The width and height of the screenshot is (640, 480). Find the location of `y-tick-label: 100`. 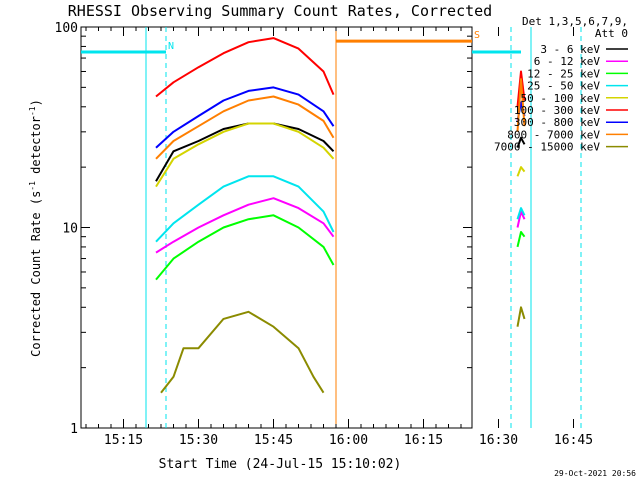

y-tick-label: 100 is located at coordinates (66, 28).